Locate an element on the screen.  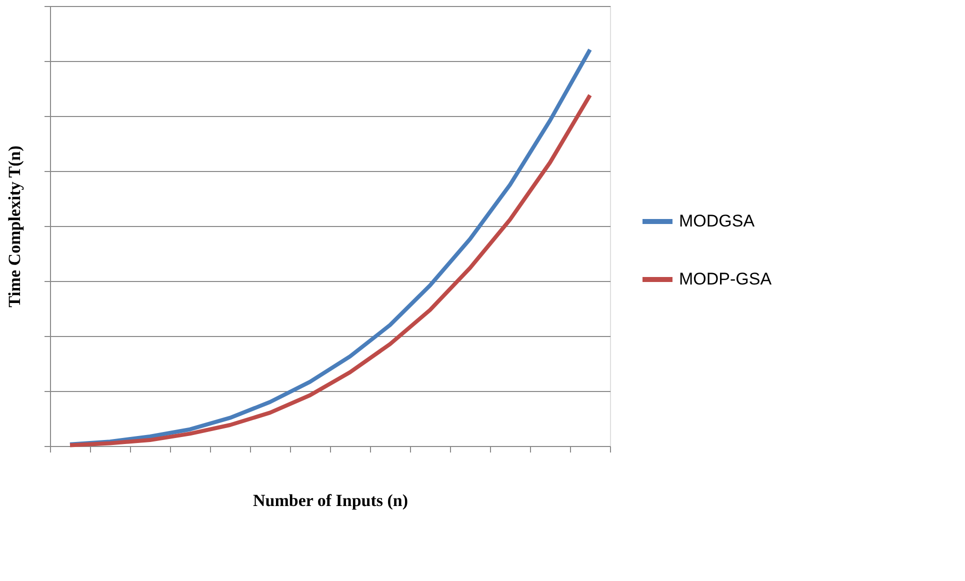
x-axis-title: Number of Inputs (n) is located at coordinates (330, 500).